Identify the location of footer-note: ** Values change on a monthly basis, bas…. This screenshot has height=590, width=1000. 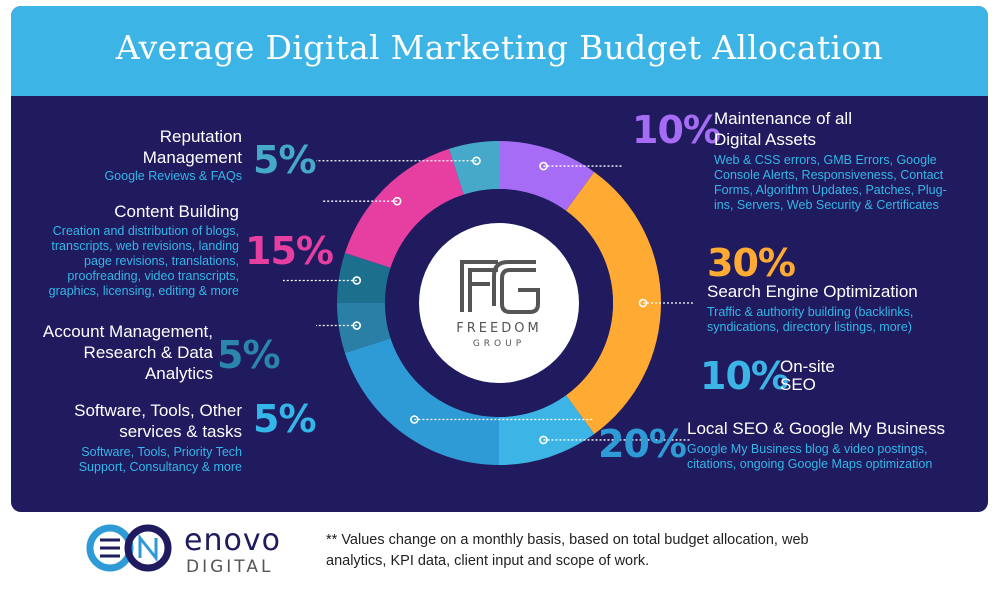
(567, 550).